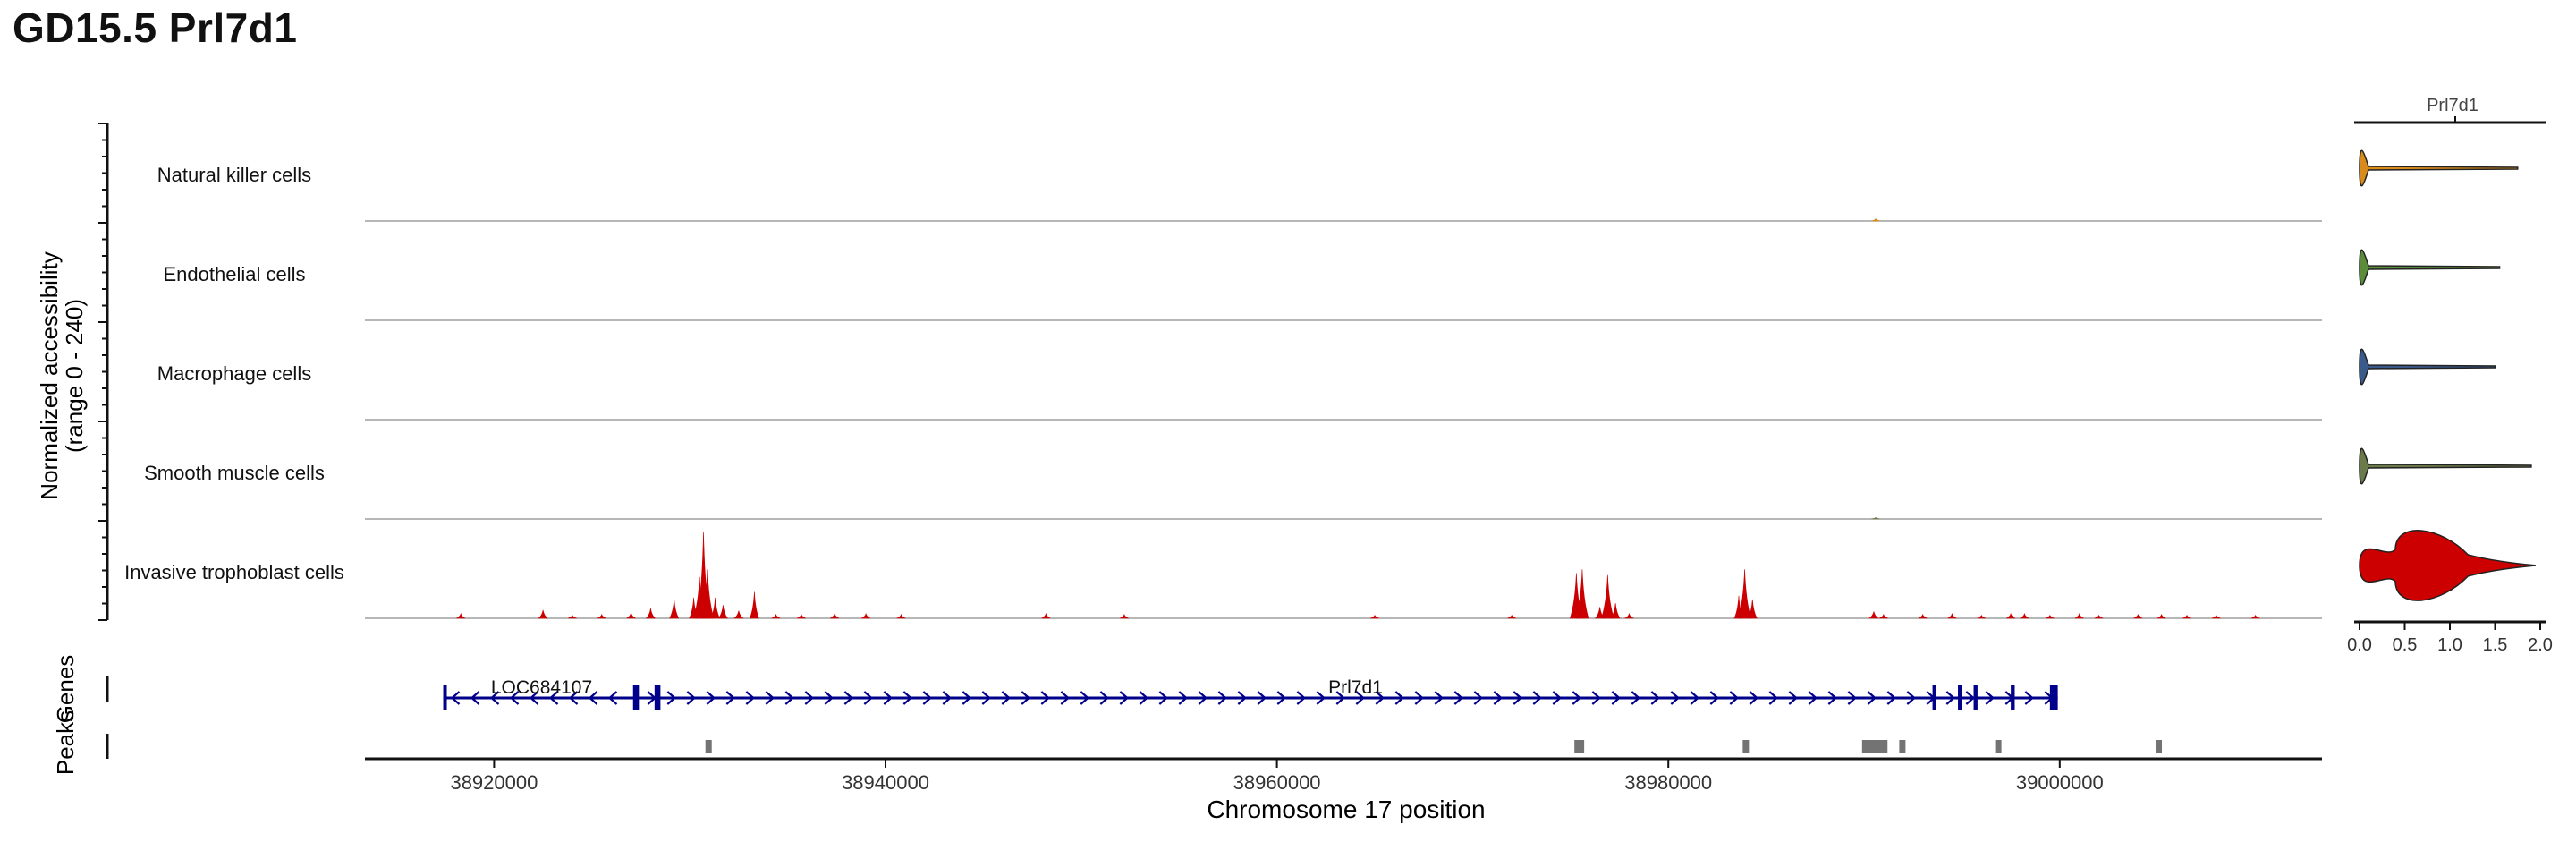 This screenshot has height=859, width=2576. What do you see at coordinates (2453, 105) in the screenshot?
I see `violin-title: Prl7d1` at bounding box center [2453, 105].